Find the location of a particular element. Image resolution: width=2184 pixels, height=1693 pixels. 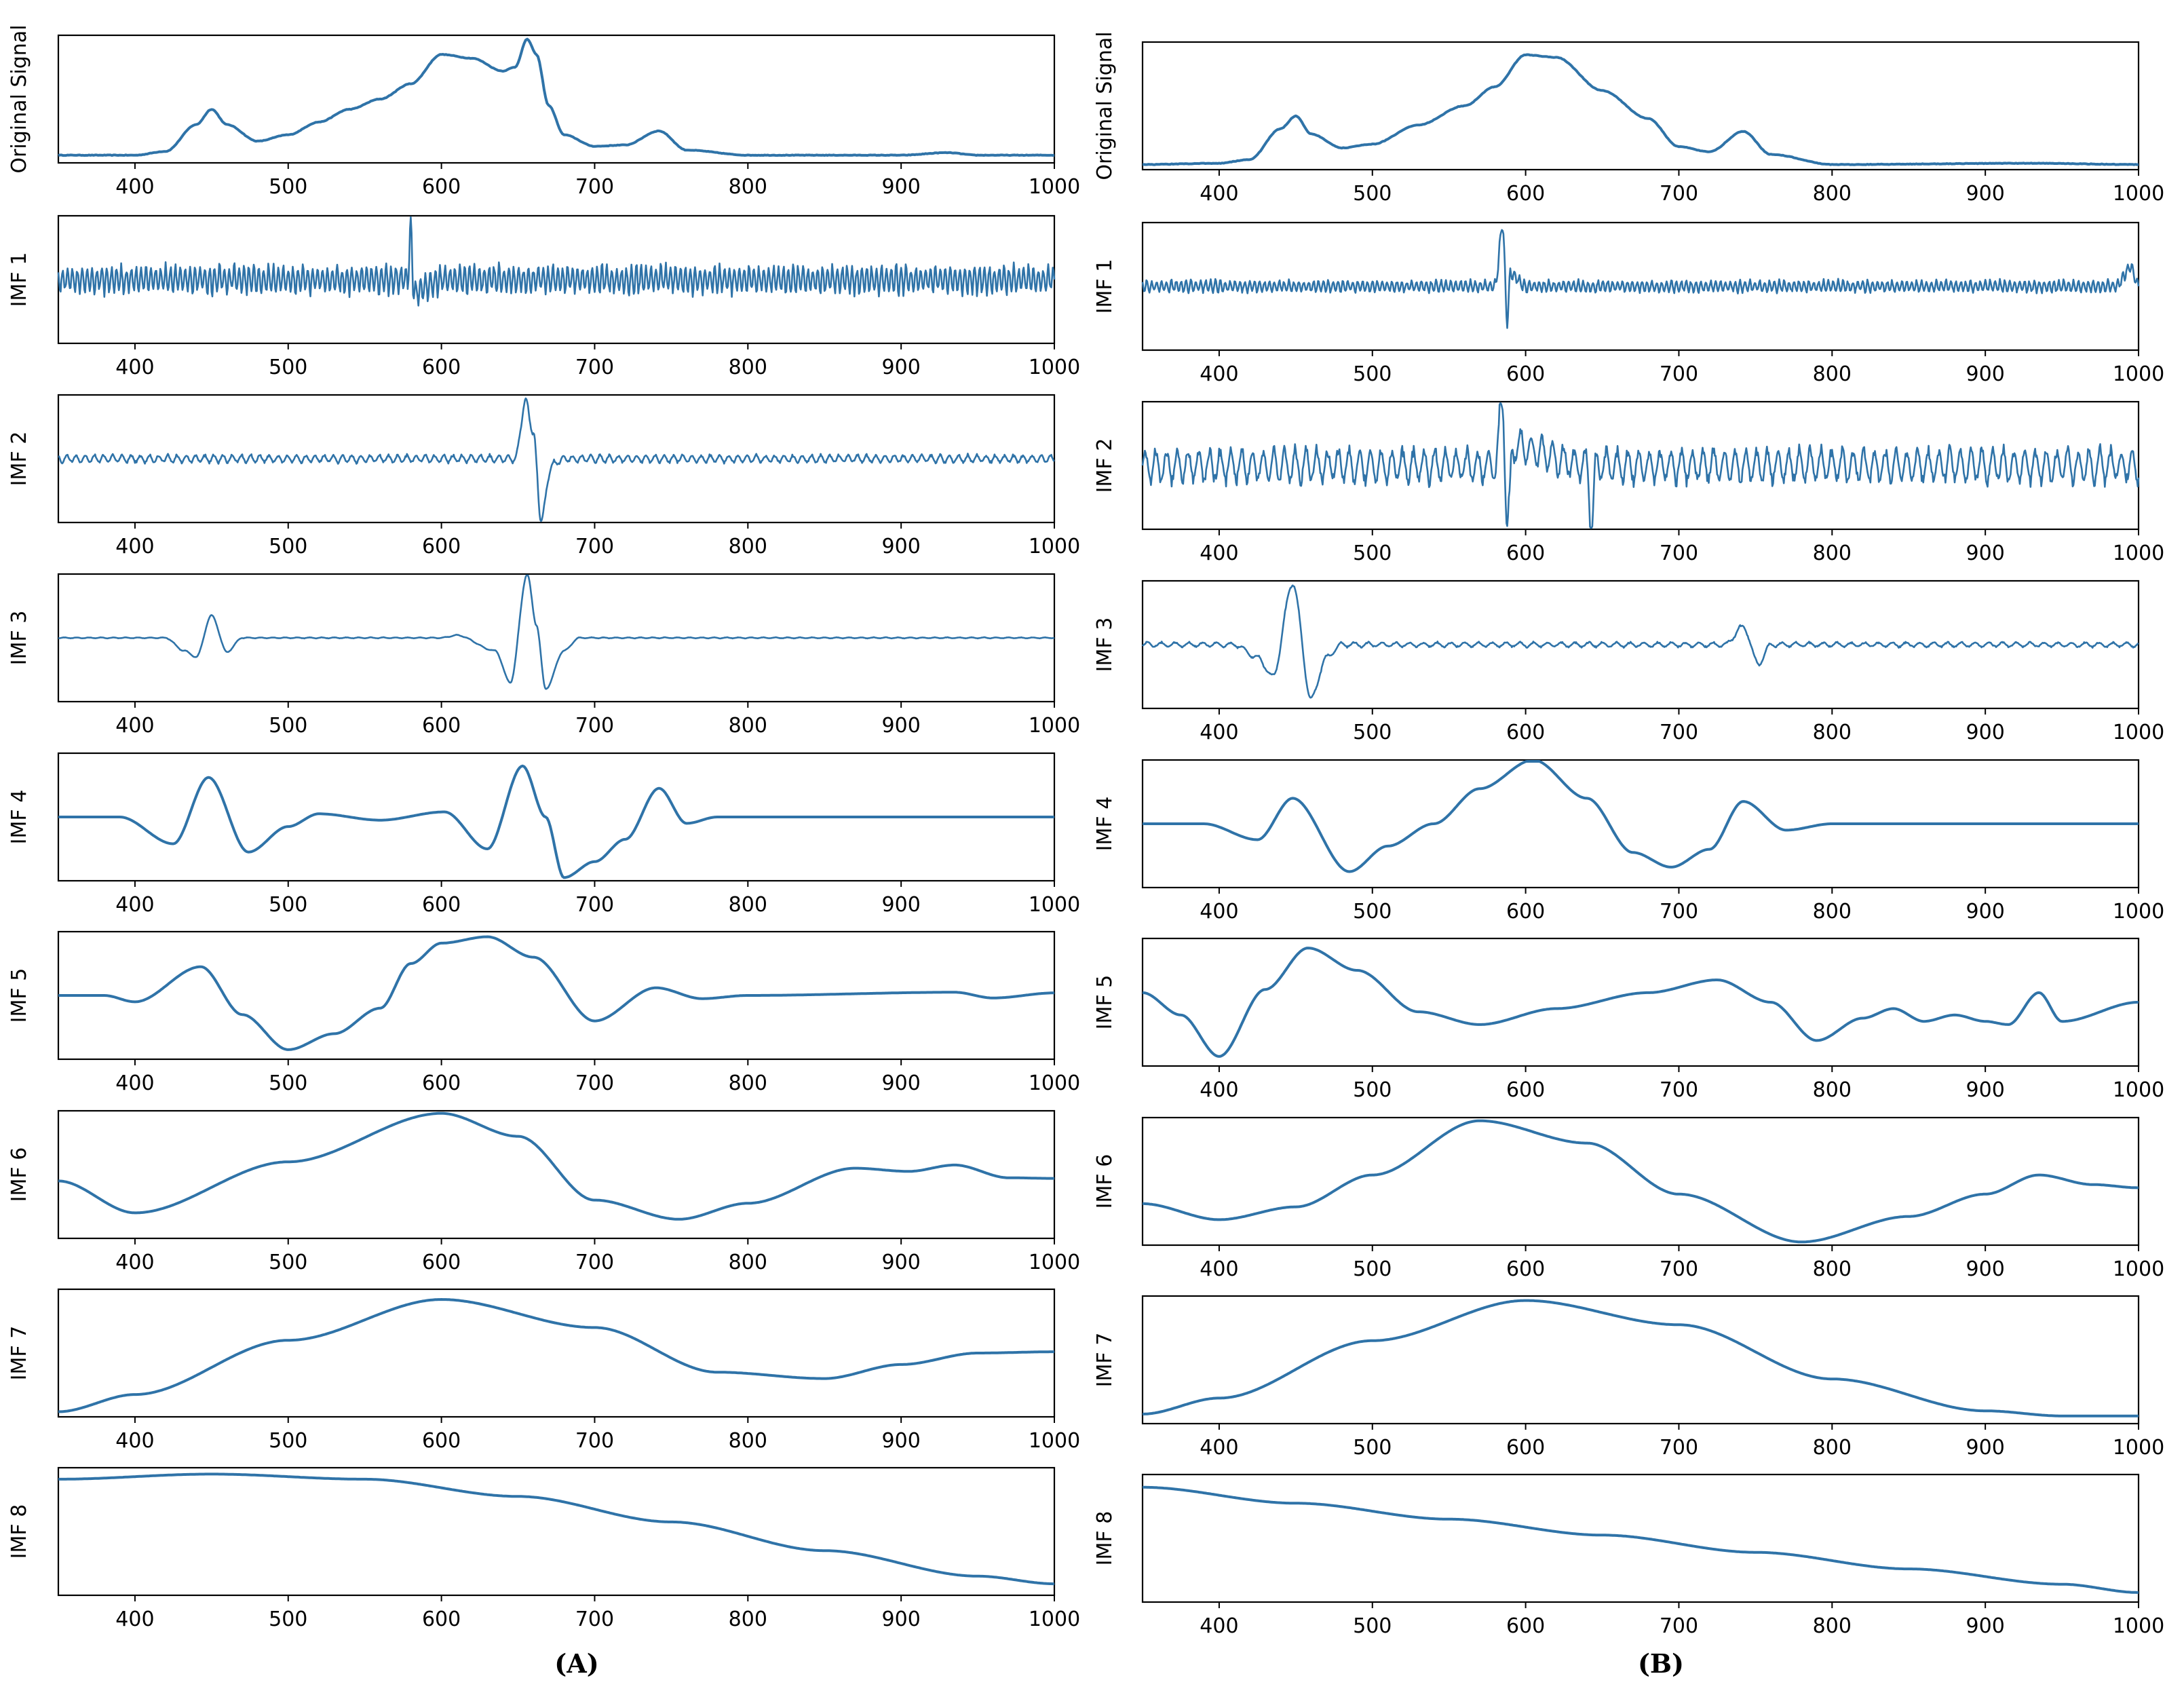

panel-orig_B: Original Signal 400 500 600 700 800 900 1000 is located at coordinates (1628, 118).